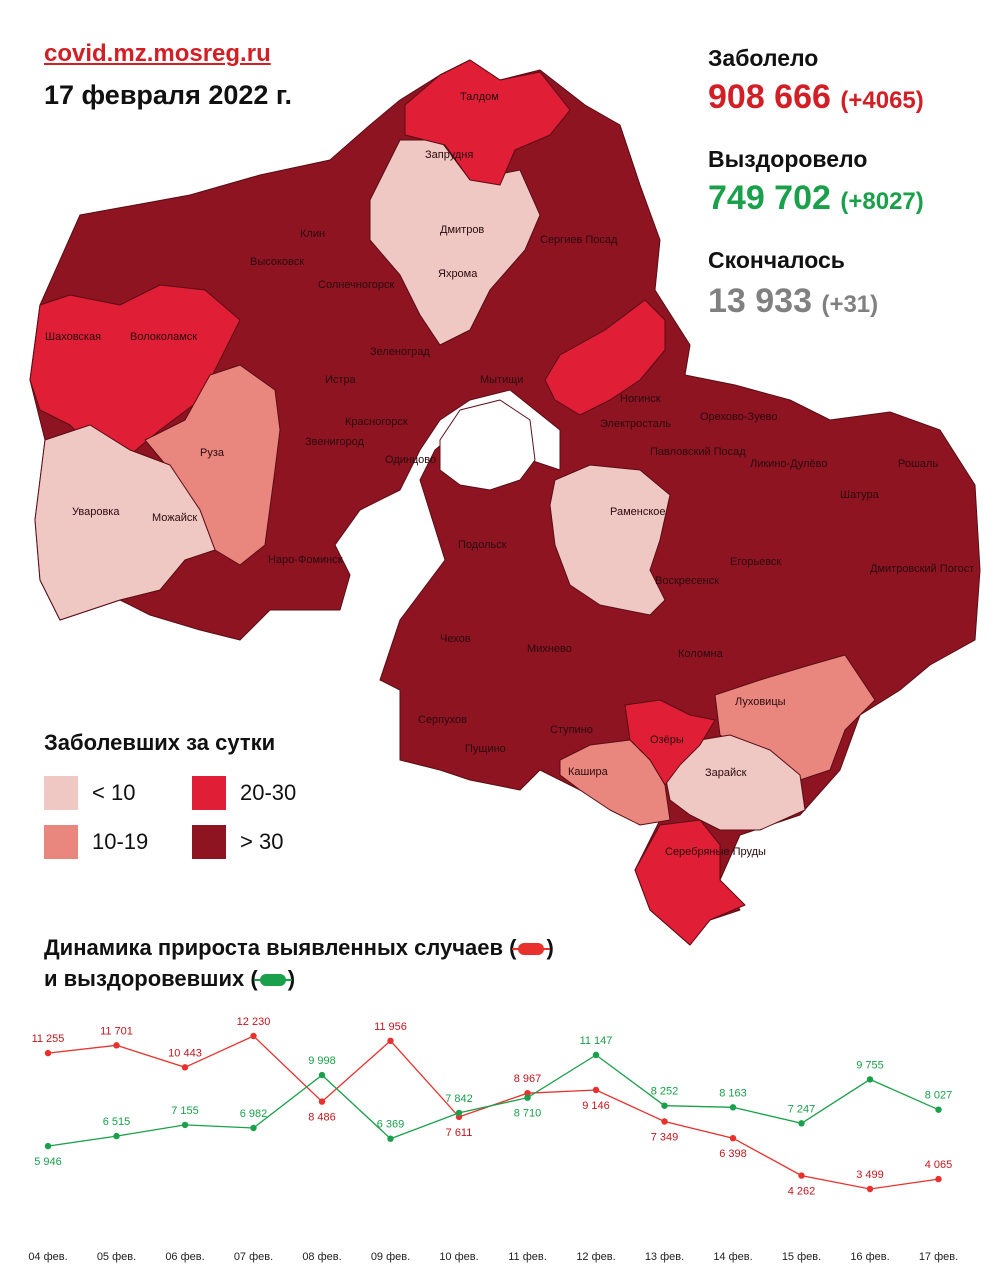 The image size is (994, 1280). What do you see at coordinates (168, 95) in the screenshot?
I see `report-date: 17 февраля 2022 г.` at bounding box center [168, 95].